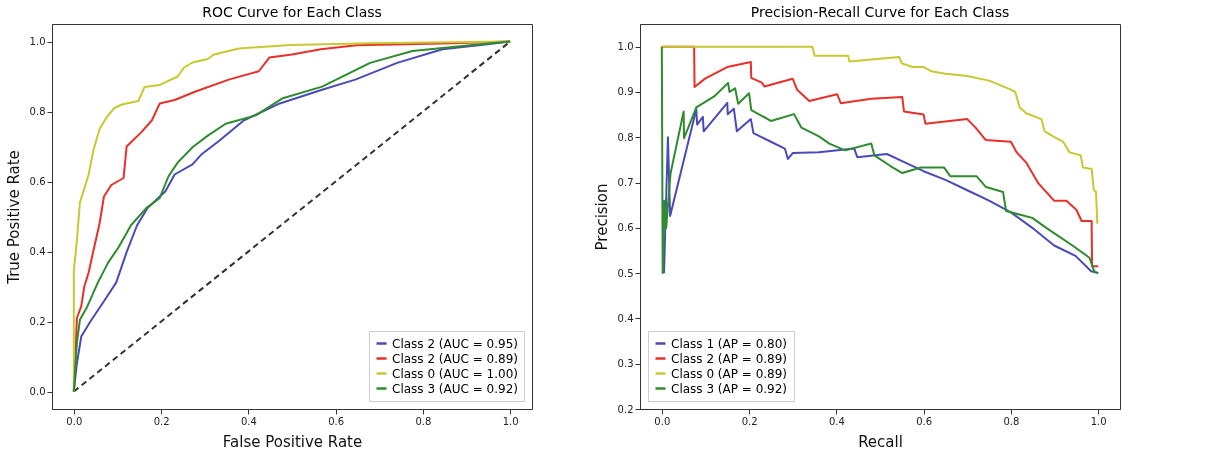  What do you see at coordinates (455, 358) in the screenshot?
I see `legend-label: Class 2 (AUC = 0.89)` at bounding box center [455, 358].